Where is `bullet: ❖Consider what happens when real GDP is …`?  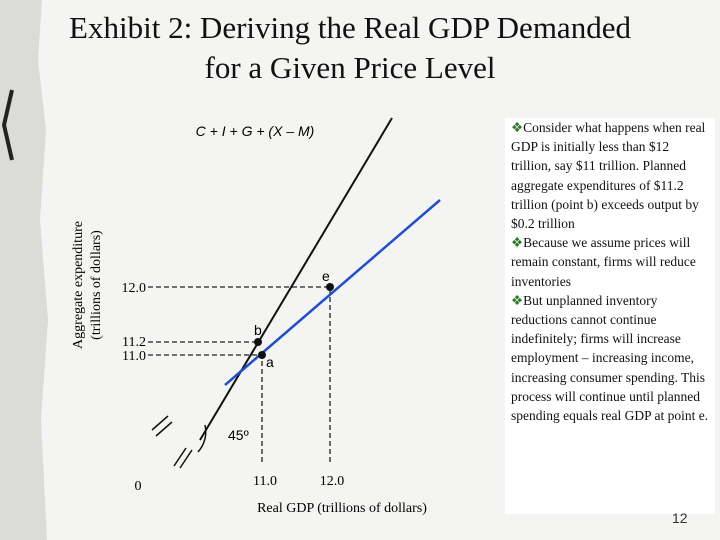 bullet: ❖Consider what happens when real GDP is … is located at coordinates (608, 176).